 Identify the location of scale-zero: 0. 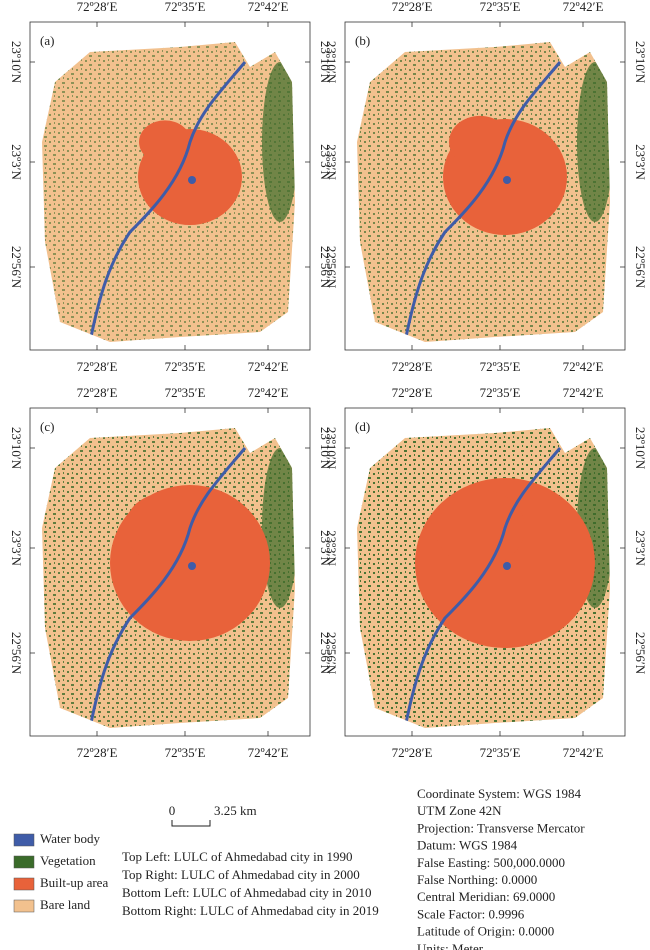
(172, 810).